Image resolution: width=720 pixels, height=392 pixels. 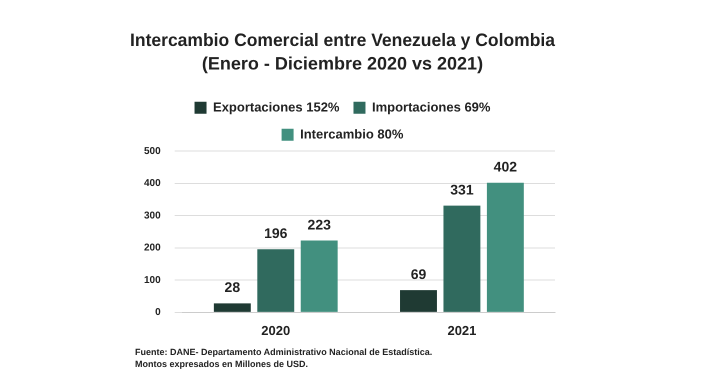 I want to click on legend-label: Importaciones 69%, so click(x=431, y=106).